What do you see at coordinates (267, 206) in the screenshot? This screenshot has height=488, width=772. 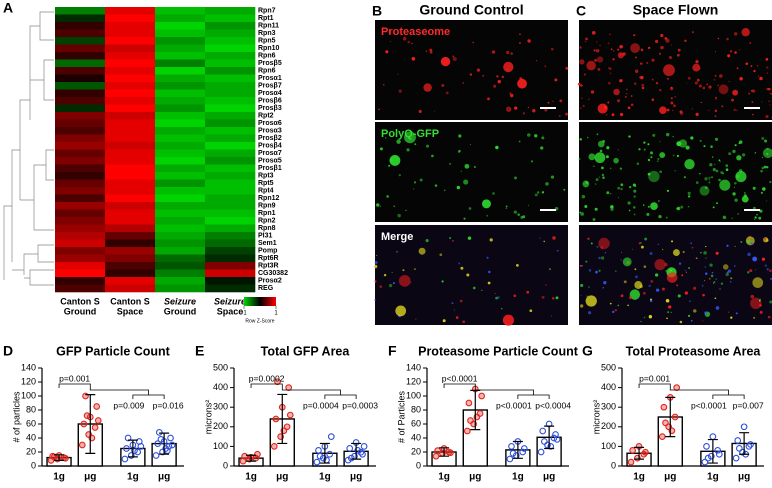 I see `row-label: Rpn9` at bounding box center [267, 206].